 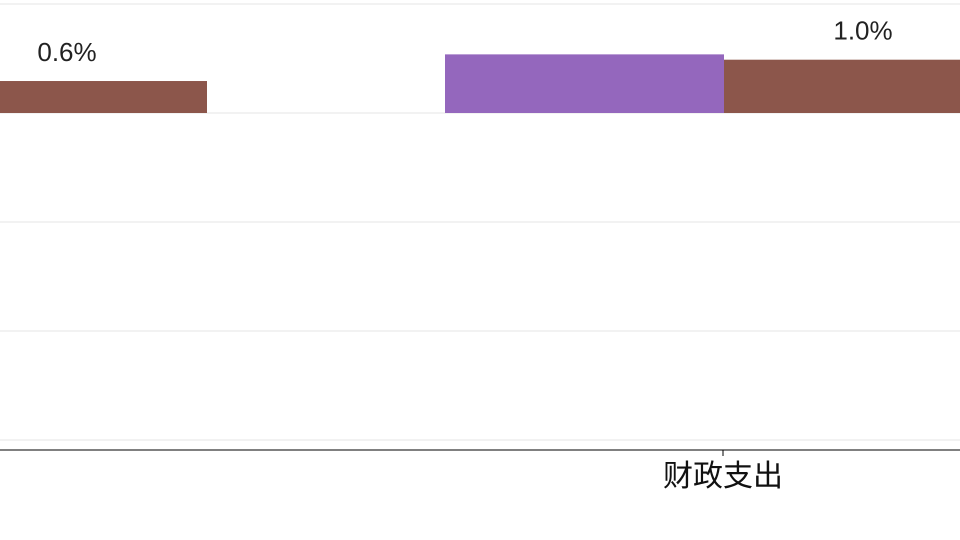 What do you see at coordinates (464, 41) in the screenshot?
I see `data-labels: 0.6% 1.0%` at bounding box center [464, 41].